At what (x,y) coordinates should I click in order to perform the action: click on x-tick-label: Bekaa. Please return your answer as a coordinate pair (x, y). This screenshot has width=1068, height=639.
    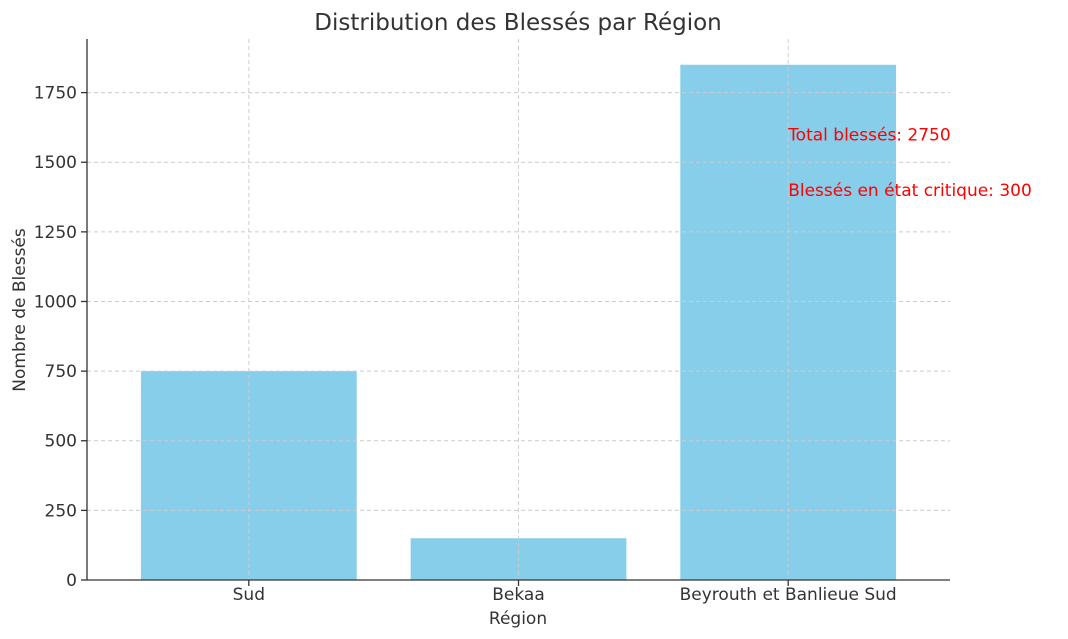
    Looking at the image, I should click on (518, 595).